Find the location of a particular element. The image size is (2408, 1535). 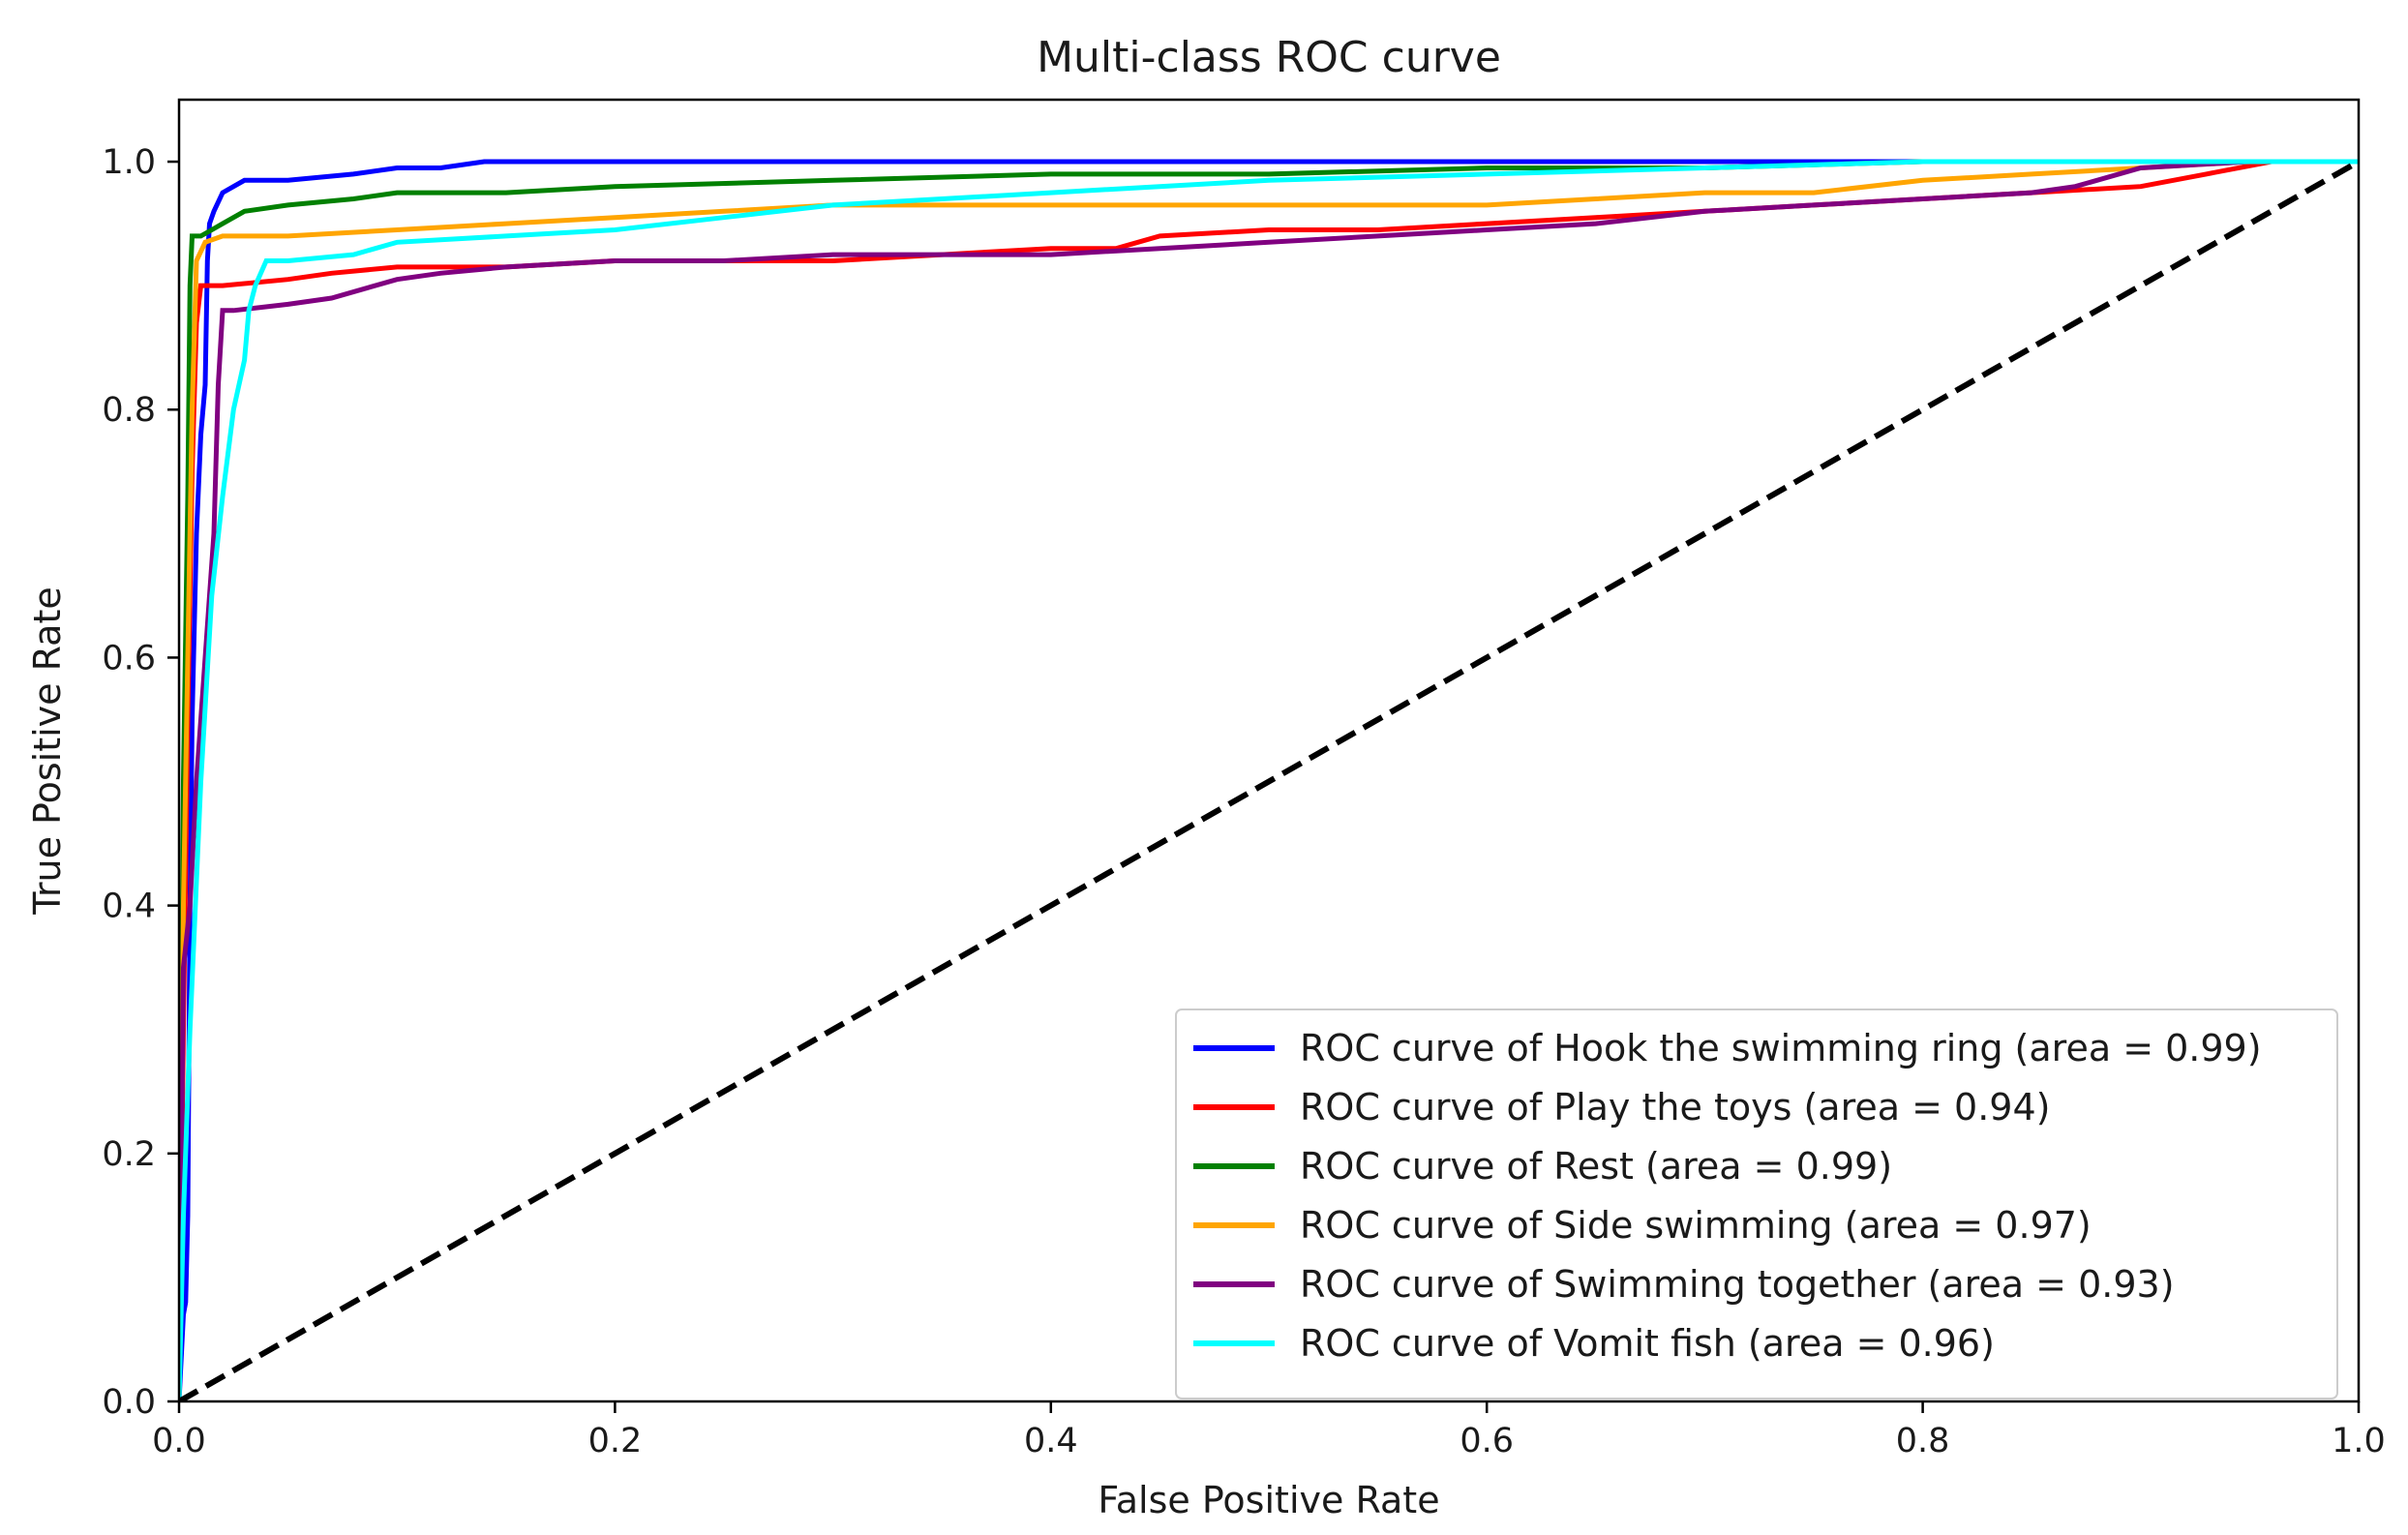

y-tick-label: 0.6 is located at coordinates (129, 658).